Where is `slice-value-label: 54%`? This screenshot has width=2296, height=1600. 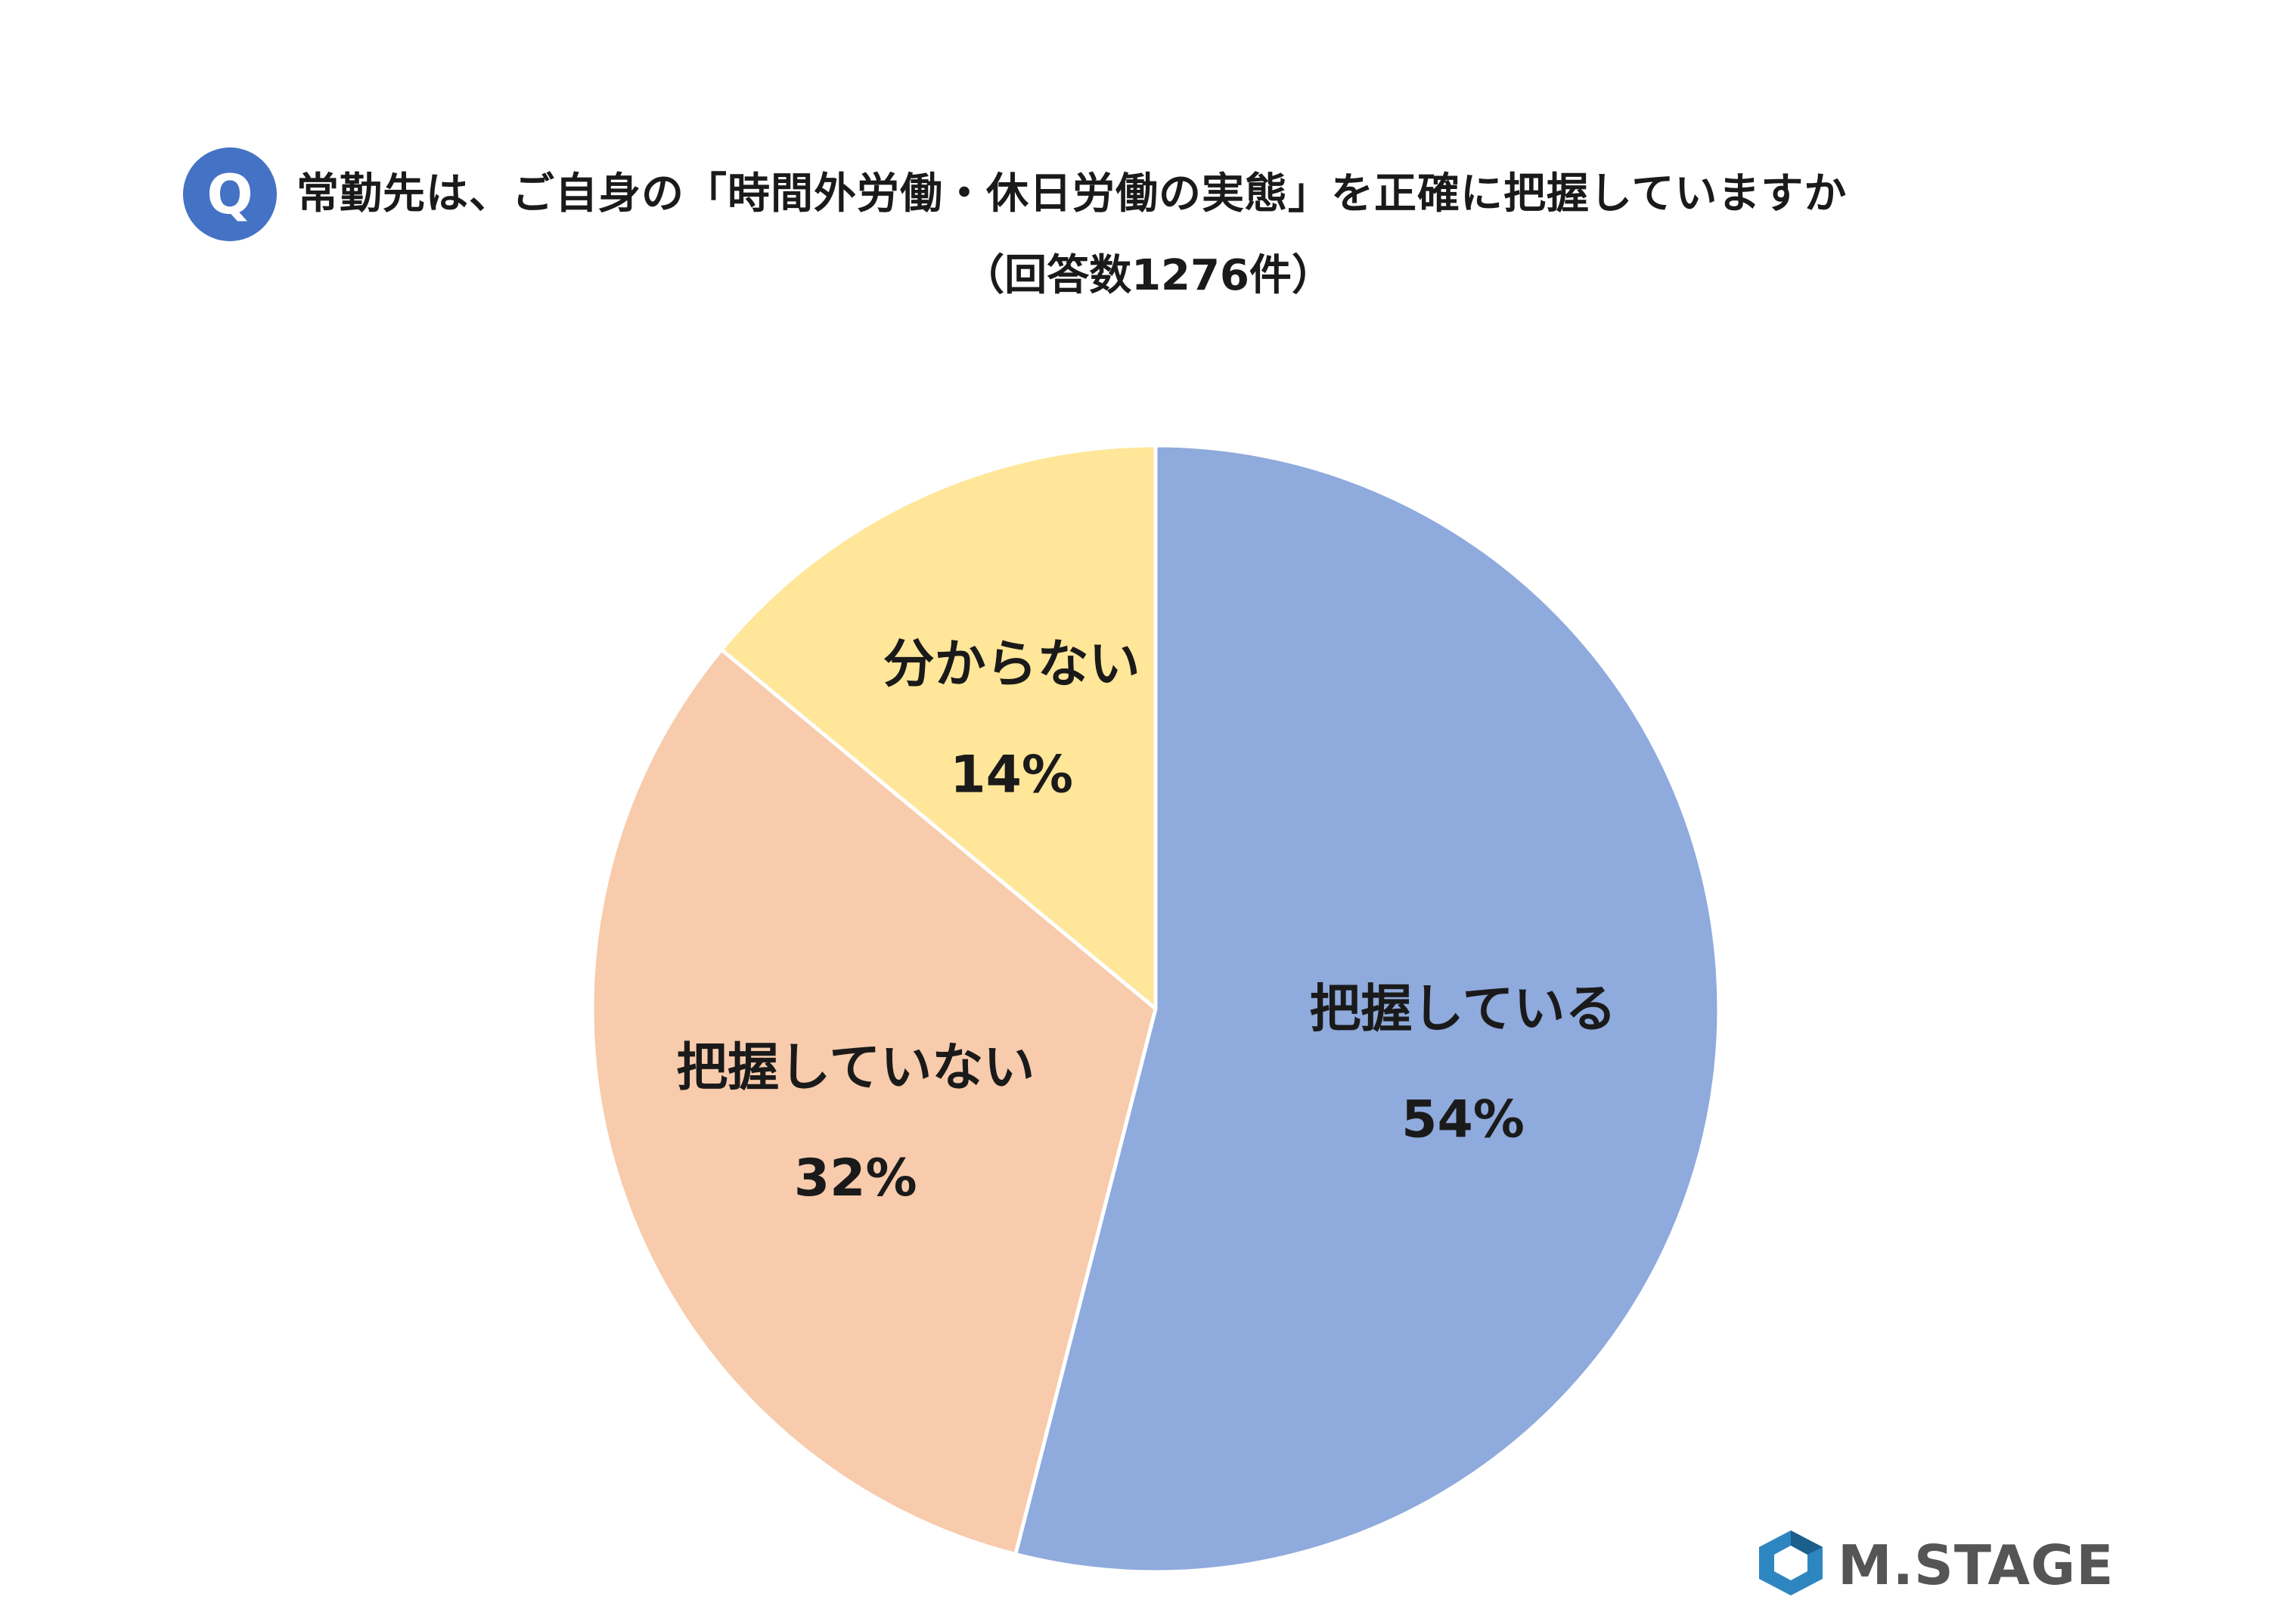 slice-value-label: 54% is located at coordinates (1463, 1119).